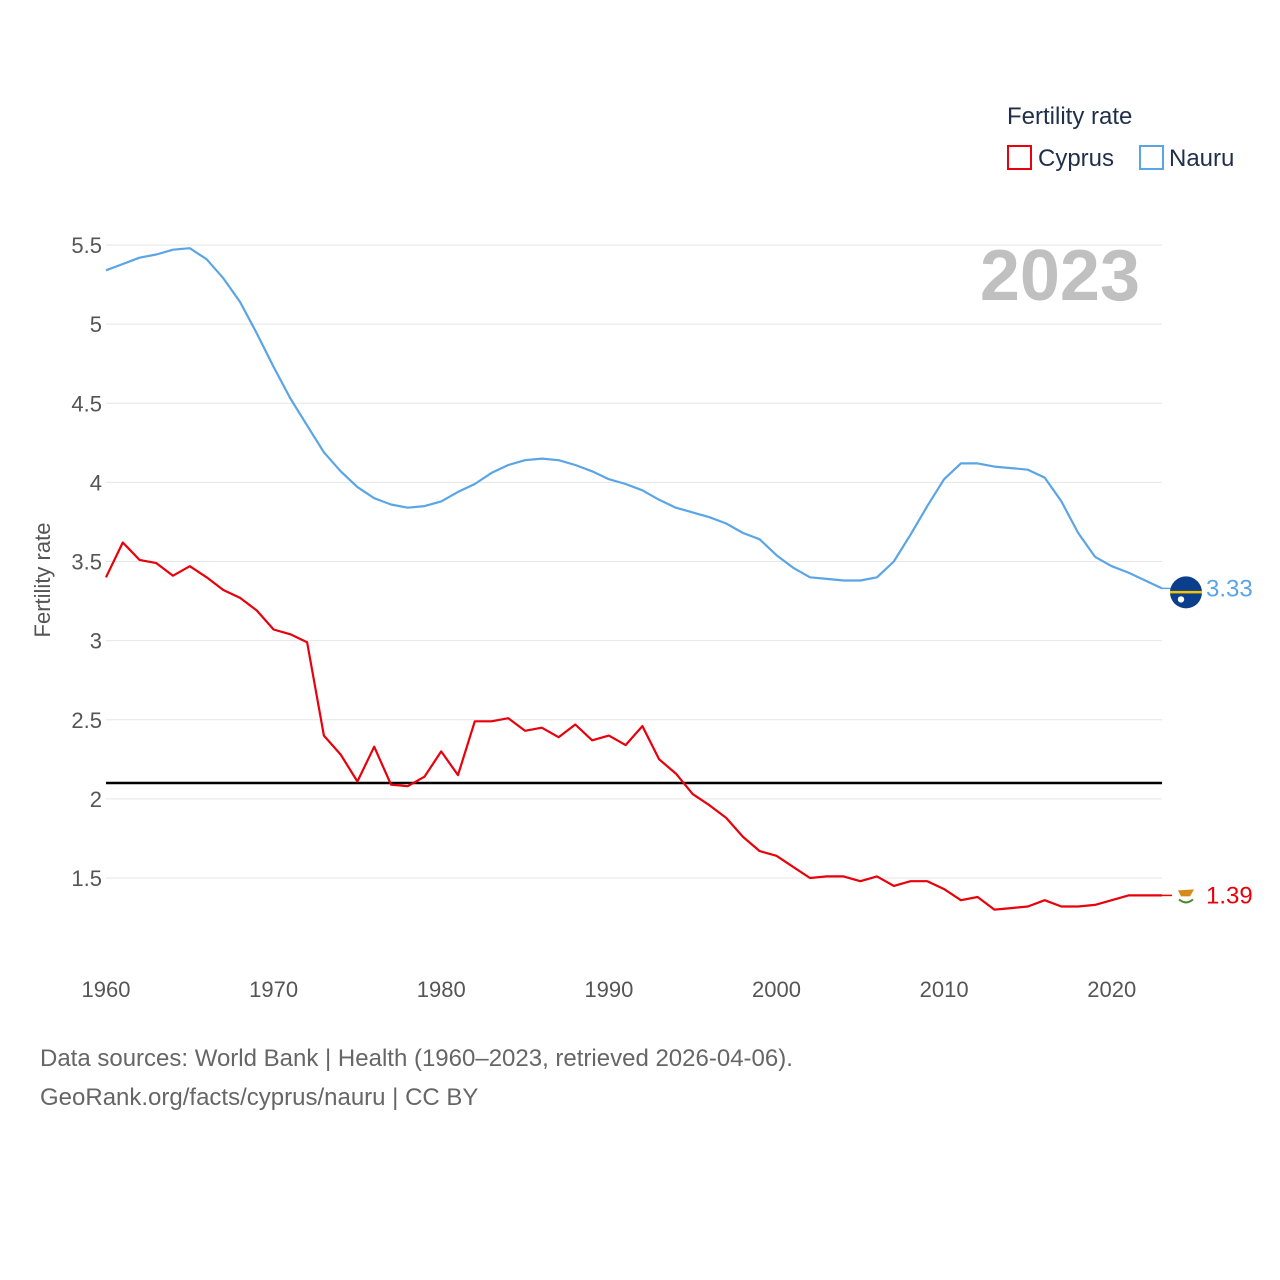 This screenshot has width=1280, height=1280. I want to click on end-value-label-nauru: 3.33, so click(1229, 588).